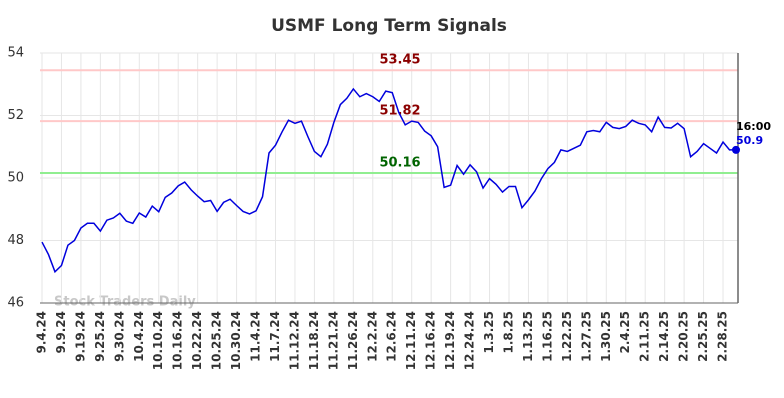 This screenshot has height=398, width=784. I want to click on x-tick-label: 11.18.24, so click(314, 340).